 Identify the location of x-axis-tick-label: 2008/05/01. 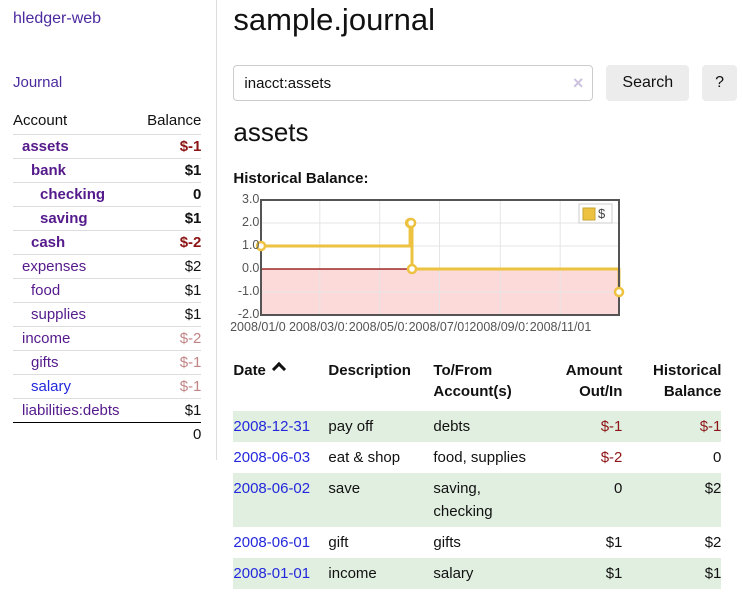
(380, 327).